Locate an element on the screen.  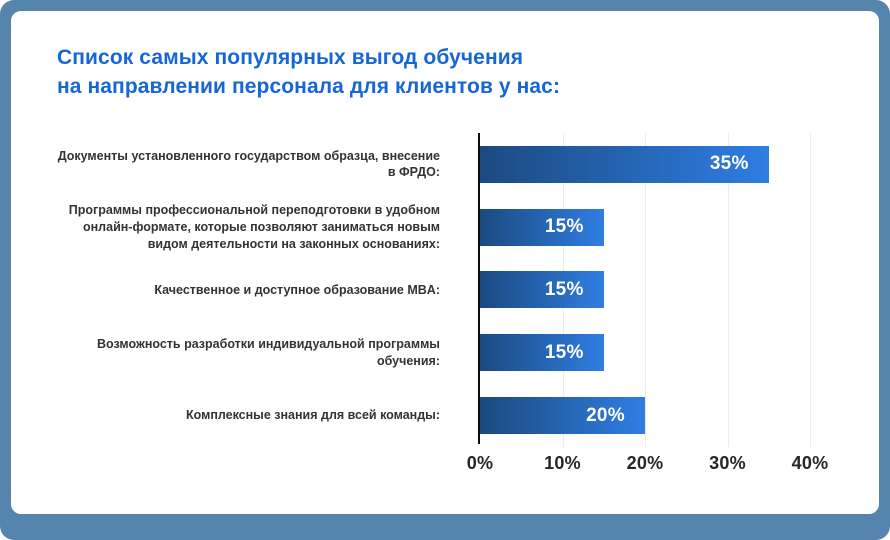
x-axis-ticks: 0% 10% 20% 30% 40% is located at coordinates (647, 466).